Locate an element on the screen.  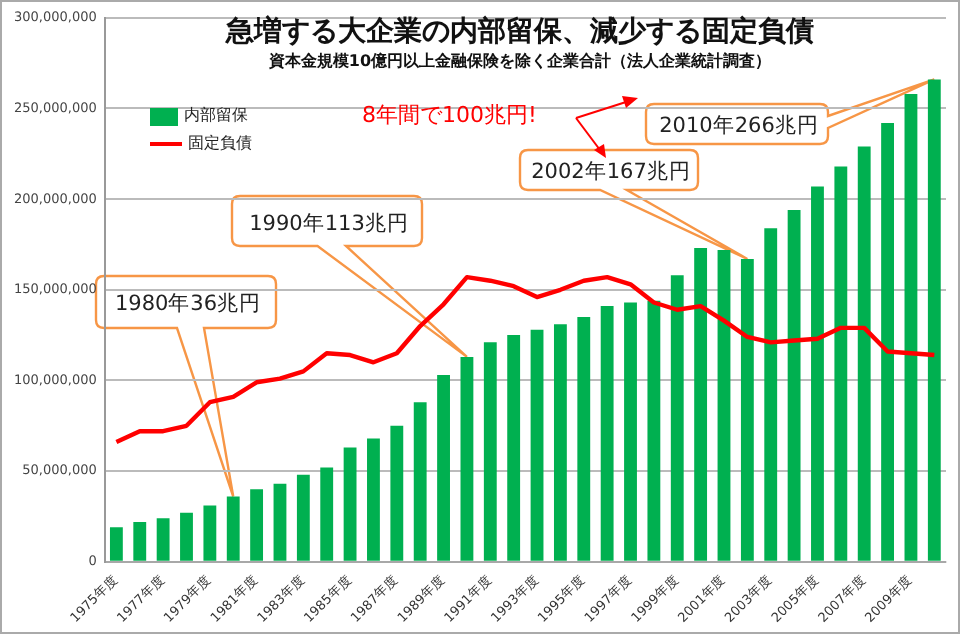
annotation: 2002年167兆円 is located at coordinates (611, 173).